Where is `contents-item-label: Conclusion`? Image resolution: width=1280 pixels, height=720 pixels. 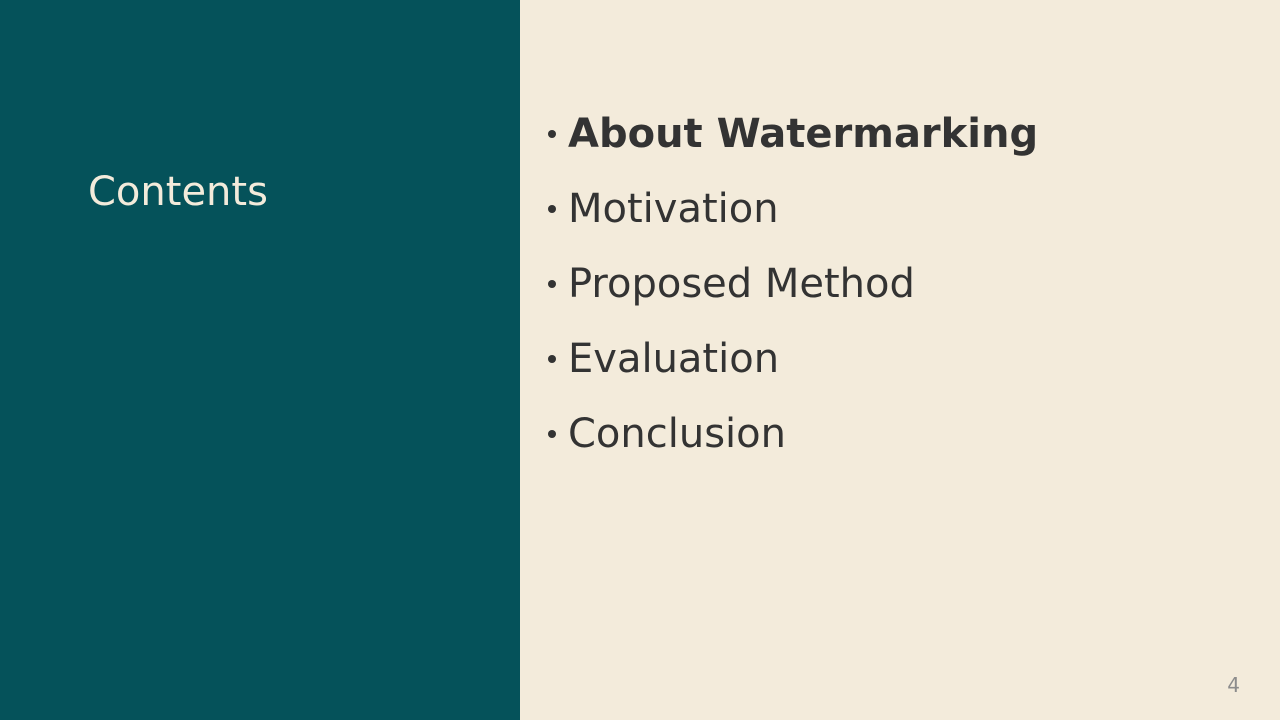
contents-item-label: Conclusion is located at coordinates (677, 434).